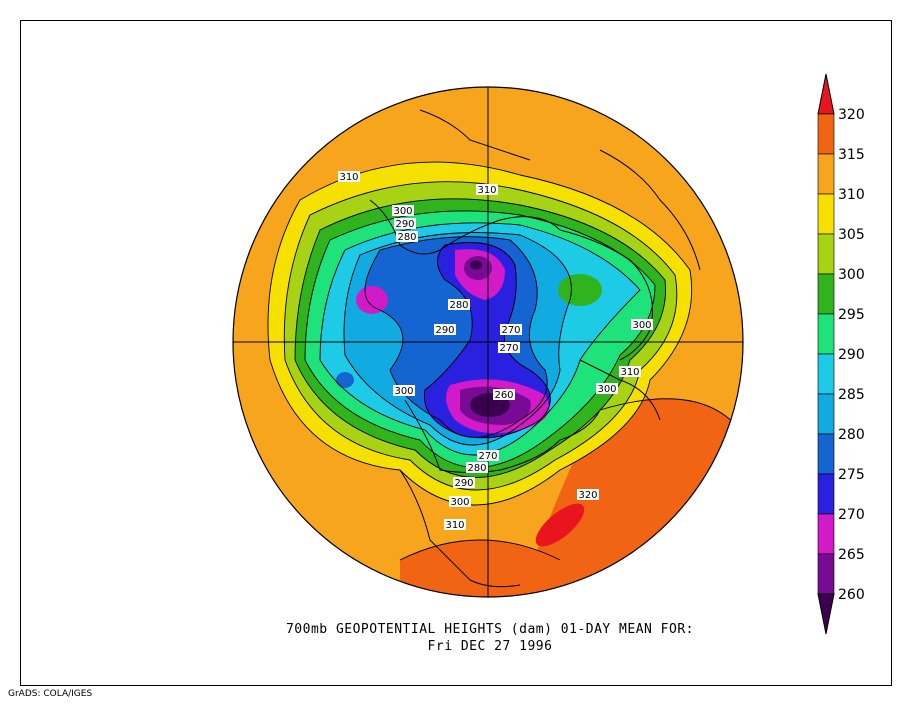  I want to click on svg-text: 260, so click(503, 395).